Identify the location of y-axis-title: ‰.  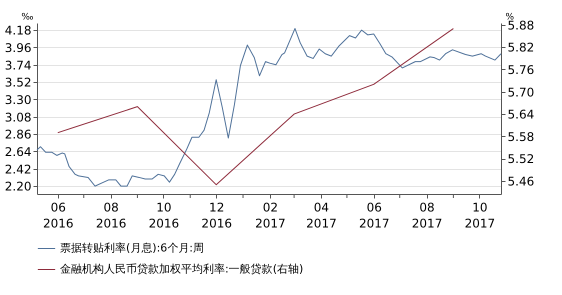
(27, 17).